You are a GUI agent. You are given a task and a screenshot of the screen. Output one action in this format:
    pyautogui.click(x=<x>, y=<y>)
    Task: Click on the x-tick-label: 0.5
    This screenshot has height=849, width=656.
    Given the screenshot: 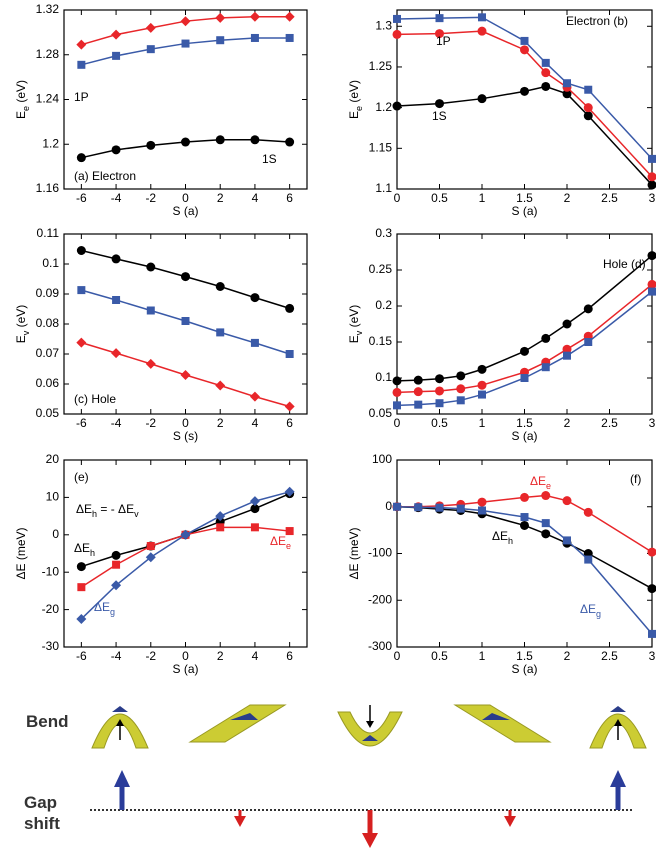 What is the action you would take?
    pyautogui.click(x=439, y=423)
    